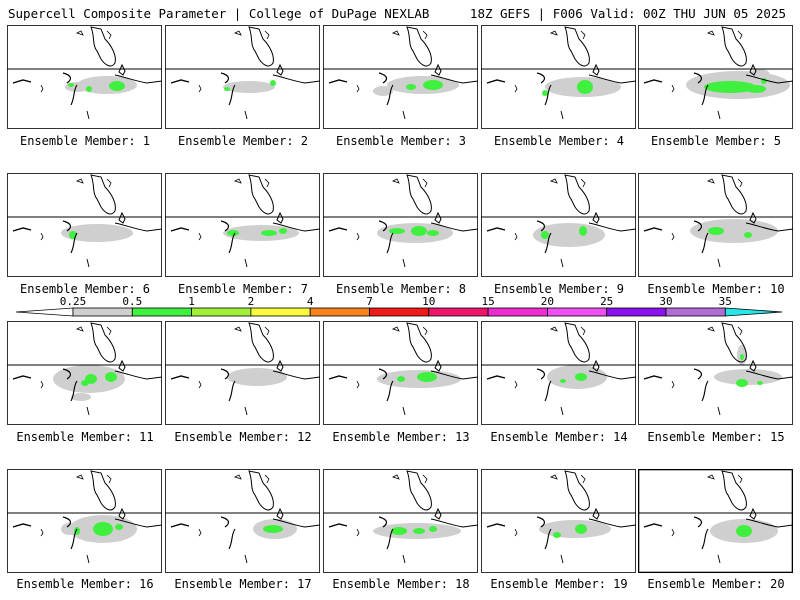  What do you see at coordinates (310, 302) in the screenshot?
I see `colorbar-label-4: 4` at bounding box center [310, 302].